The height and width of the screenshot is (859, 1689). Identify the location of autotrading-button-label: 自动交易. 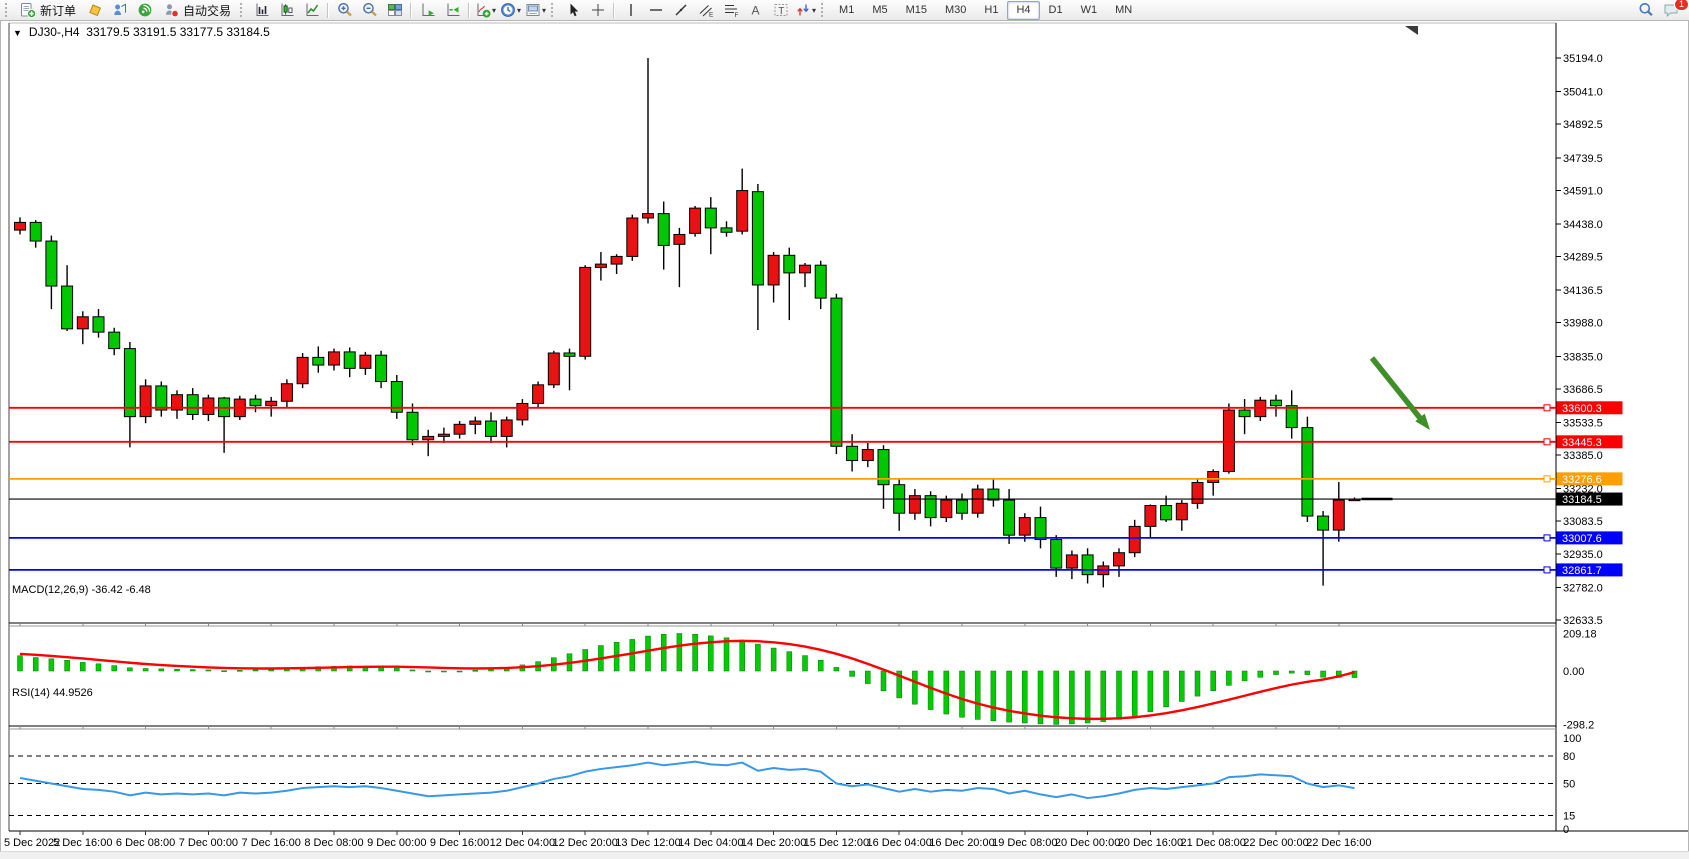
(207, 10).